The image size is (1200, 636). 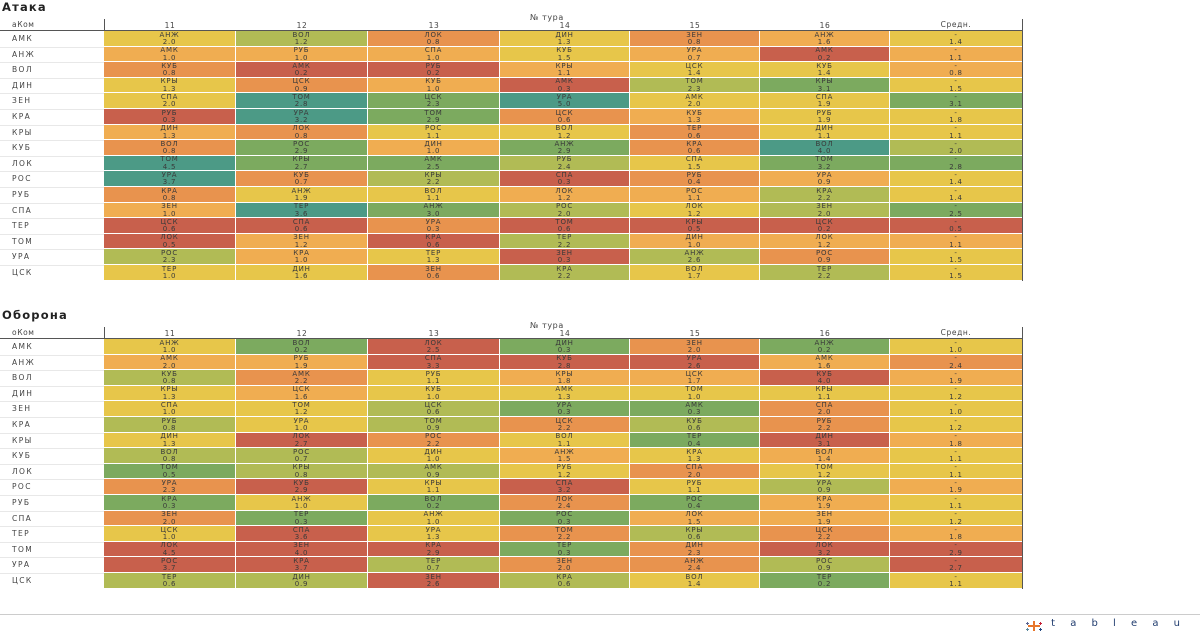 What do you see at coordinates (434, 471) in the screenshot?
I see `defense-cell: АМК 0.9` at bounding box center [434, 471].